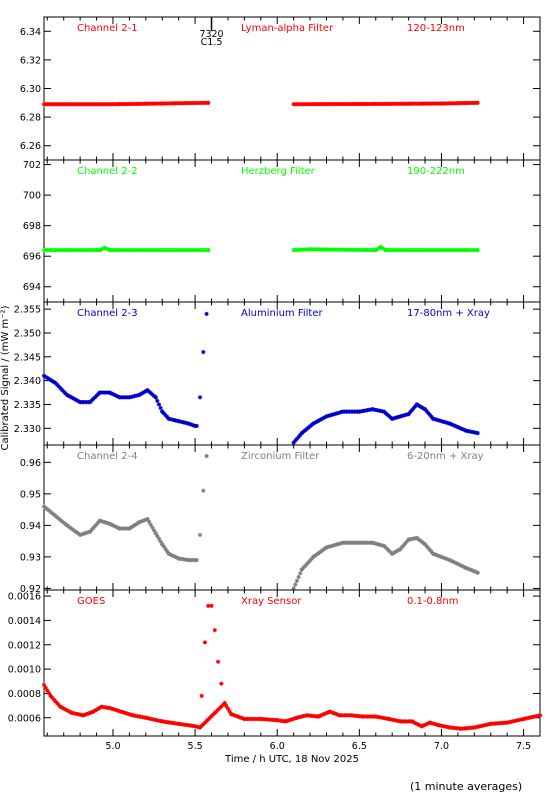 Image resolution: width=550 pixels, height=800 pixels. Describe the element at coordinates (103, 248) in the screenshot. I see `panel-2-data-point` at that location.